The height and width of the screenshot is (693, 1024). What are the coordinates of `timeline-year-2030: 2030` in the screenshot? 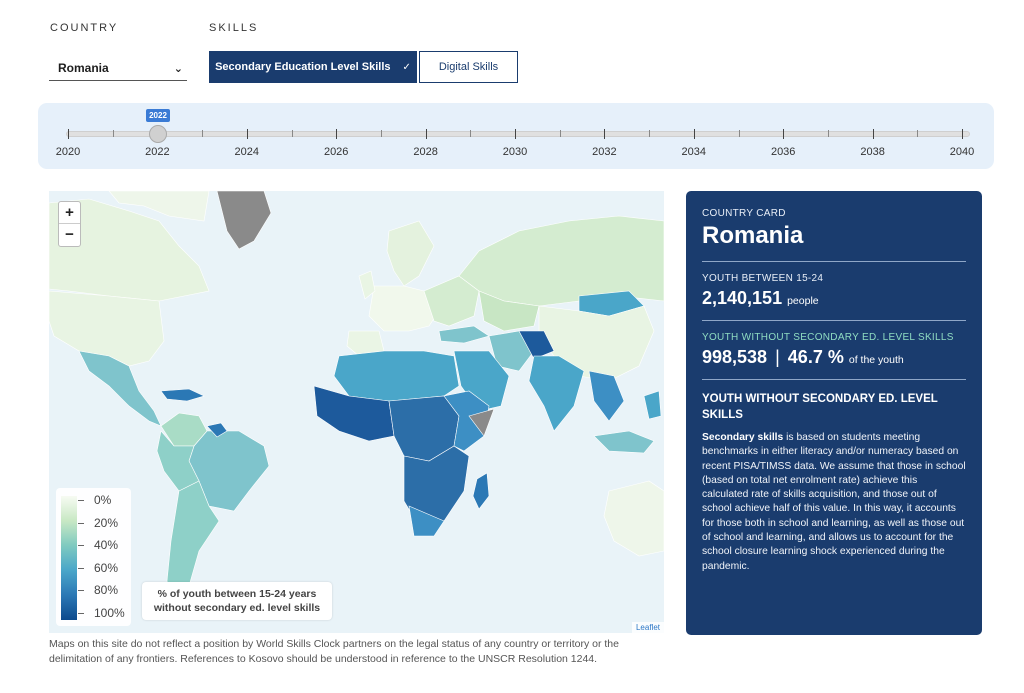 It's located at (515, 152).